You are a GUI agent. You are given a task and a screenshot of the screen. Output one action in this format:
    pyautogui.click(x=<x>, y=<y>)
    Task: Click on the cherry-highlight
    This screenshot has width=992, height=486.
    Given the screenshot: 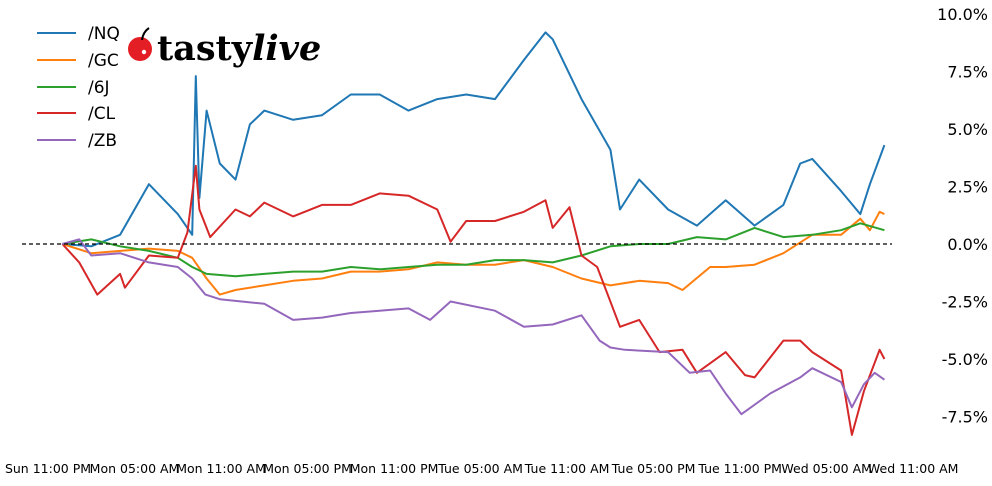 What is the action you would take?
    pyautogui.click(x=144, y=52)
    